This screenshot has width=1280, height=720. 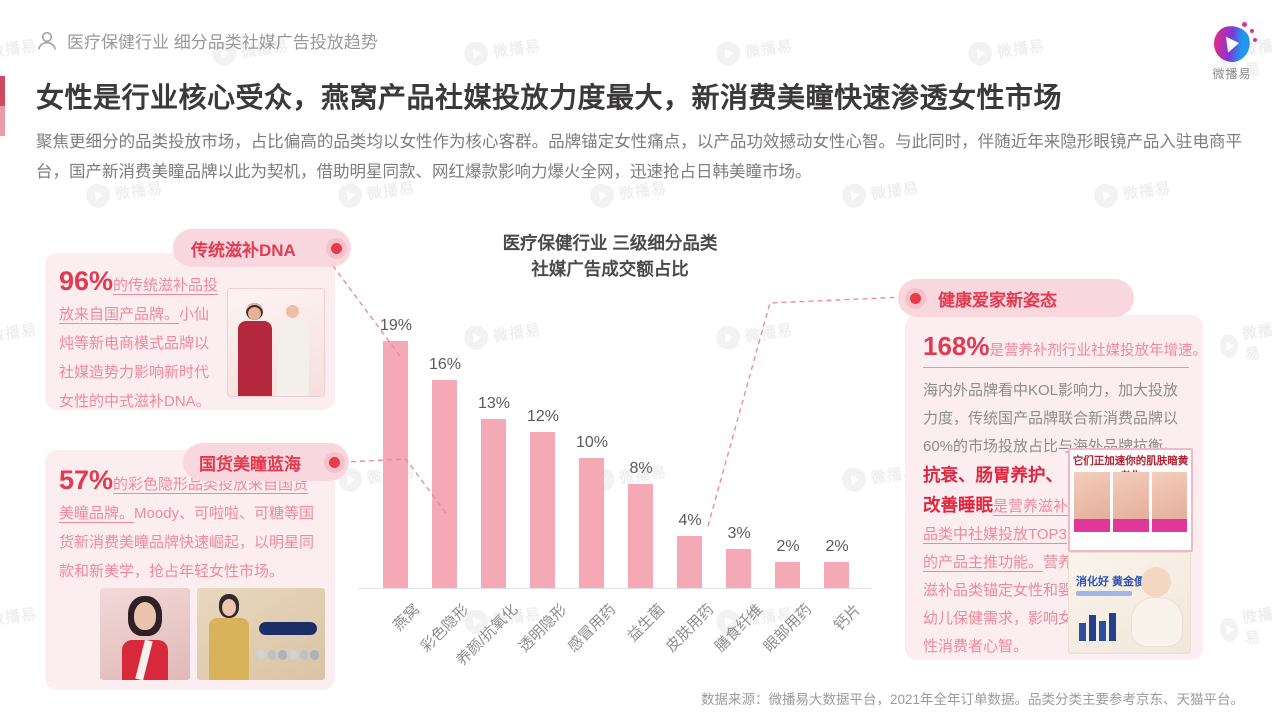 What do you see at coordinates (145, 634) in the screenshot?
I see `image-celebrity-red-dress` at bounding box center [145, 634].